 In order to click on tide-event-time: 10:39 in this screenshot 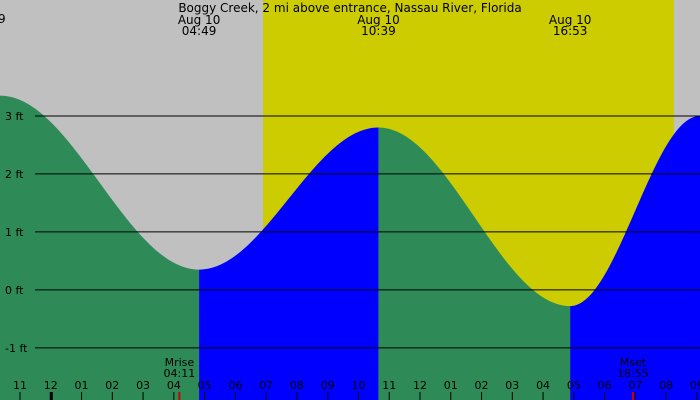, I will do `click(378, 31)`.